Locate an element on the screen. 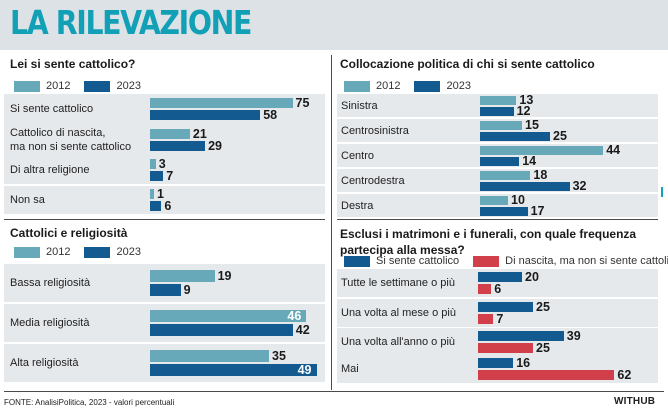 The width and height of the screenshot is (668, 413). frequenza-messa-category-label: Una volta all'anno o più is located at coordinates (408, 342).